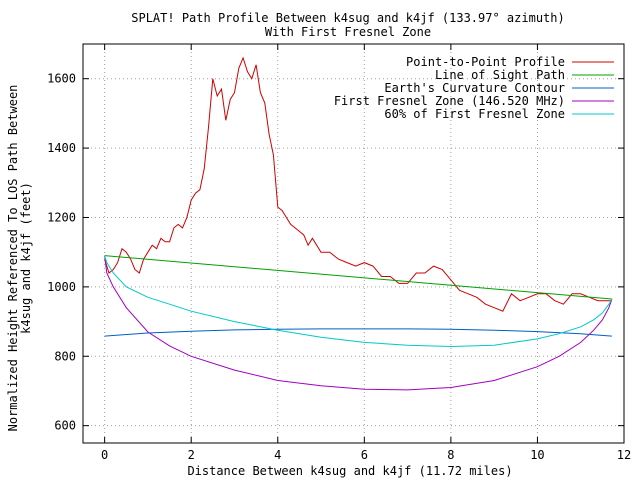 The width and height of the screenshot is (640, 480). What do you see at coordinates (449, 101) in the screenshot?
I see `legend-label-first-fresnel-zone-146-520-mhz: First Fresnel Zone (146.520 MHz)` at bounding box center [449, 101].